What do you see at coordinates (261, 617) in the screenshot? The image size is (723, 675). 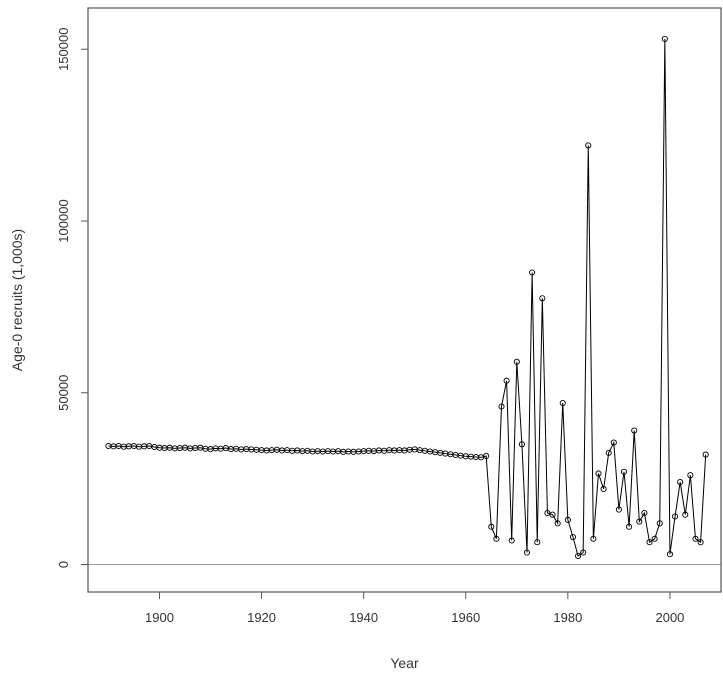 I see `x-tick-label: 1920` at bounding box center [261, 617].